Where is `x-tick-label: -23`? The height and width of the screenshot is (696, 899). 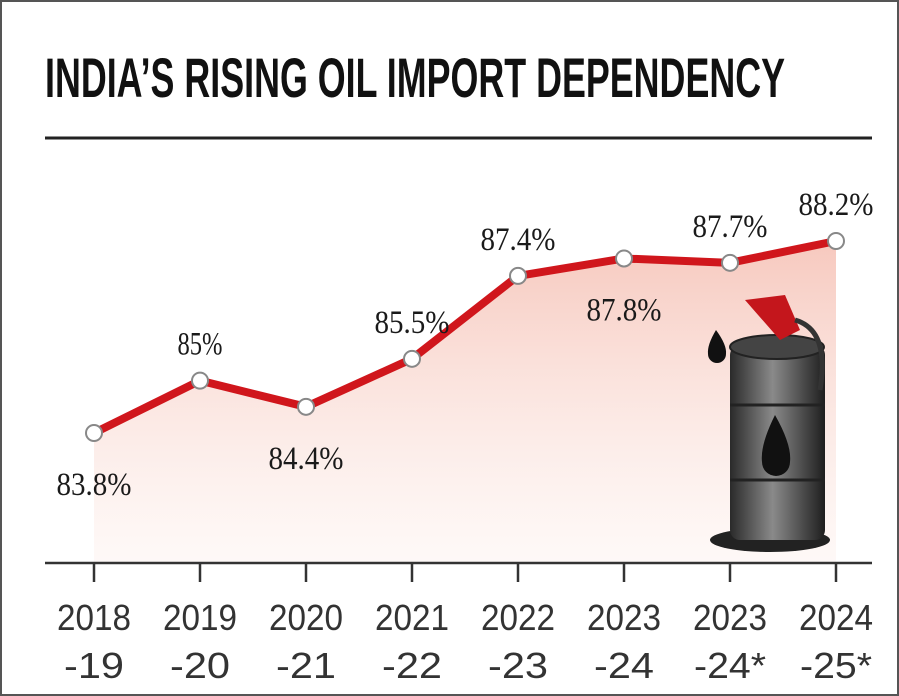
x-tick-label: -23 is located at coordinates (518, 665).